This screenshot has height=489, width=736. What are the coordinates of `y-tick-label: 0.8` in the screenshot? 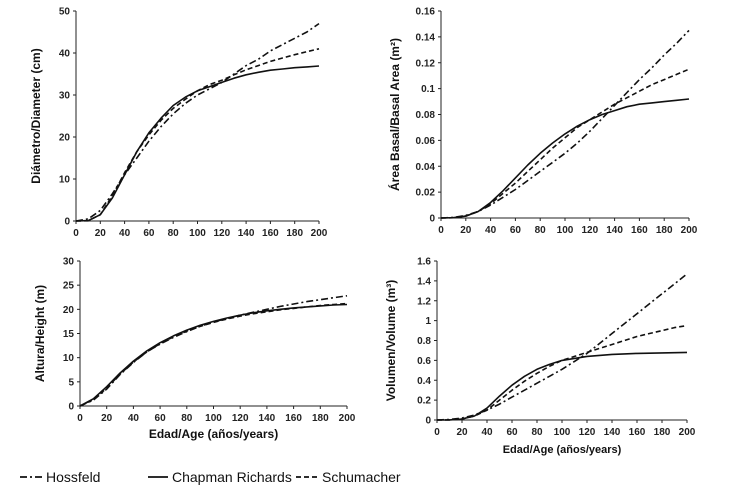 It's located at (424, 341).